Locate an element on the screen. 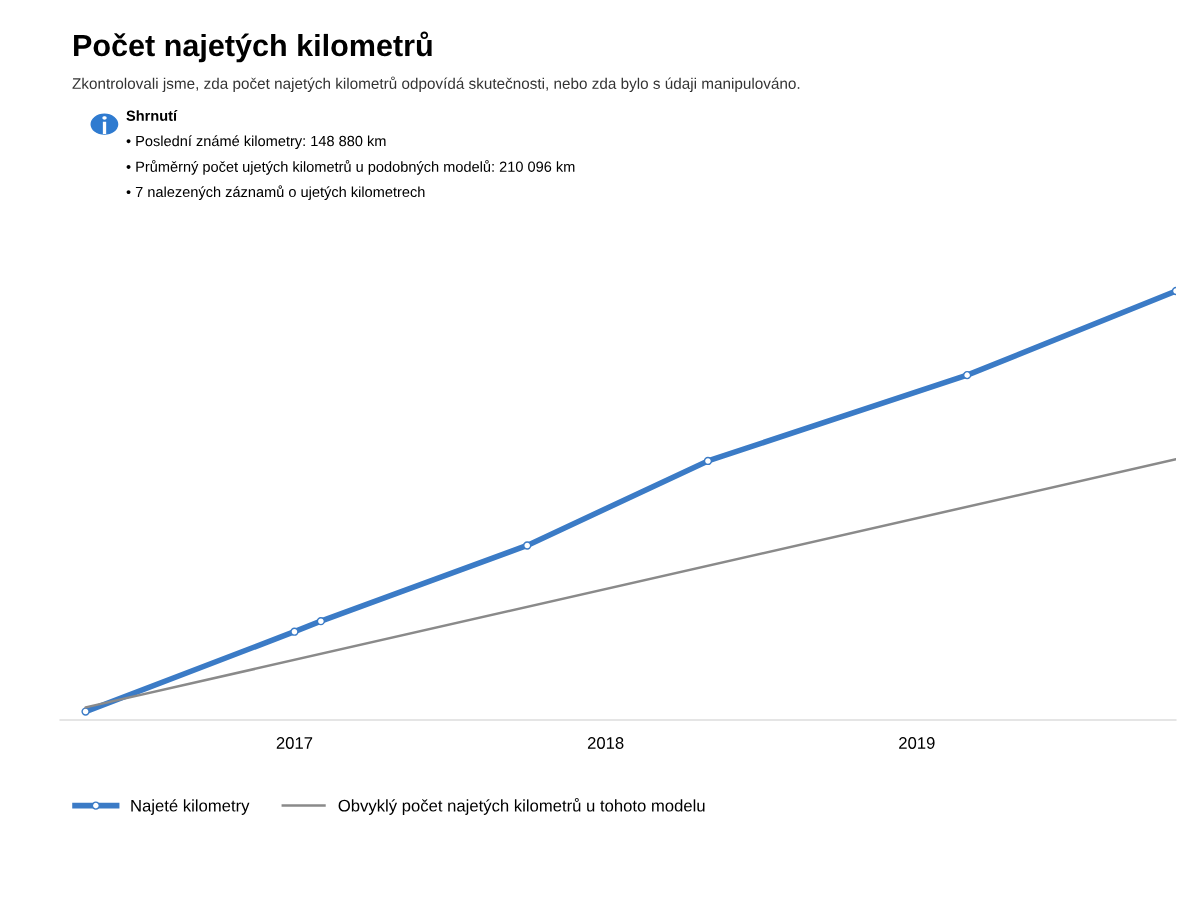 The height and width of the screenshot is (900, 1200). x-tick-label: 2017 is located at coordinates (294, 743).